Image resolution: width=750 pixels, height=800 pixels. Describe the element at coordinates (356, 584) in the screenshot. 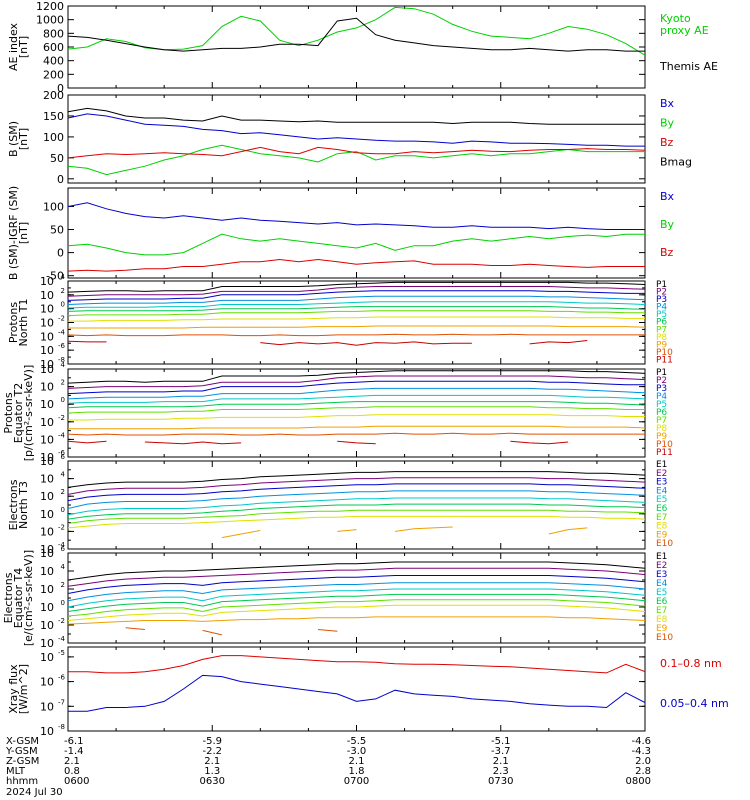

I see `series-line-e3` at that location.